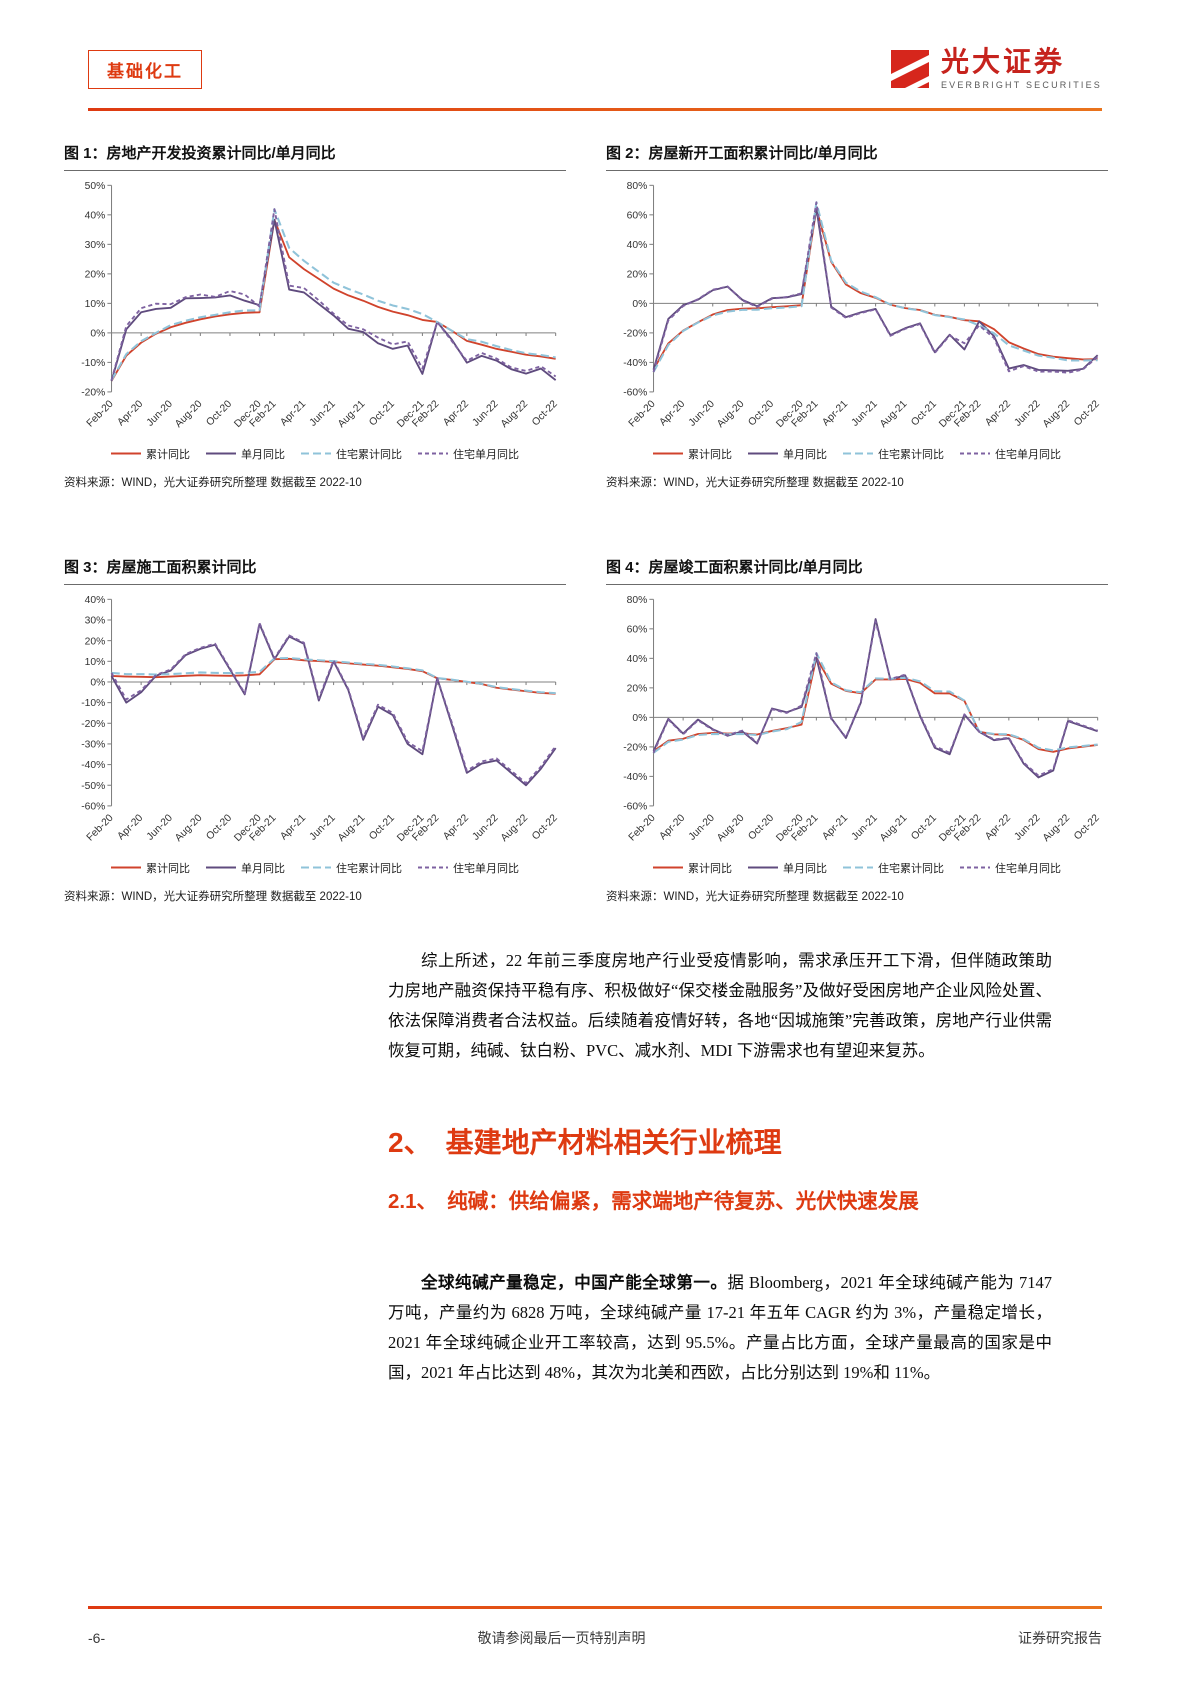  What do you see at coordinates (637, 215) in the screenshot?
I see `y-tick-label: 60%` at bounding box center [637, 215].